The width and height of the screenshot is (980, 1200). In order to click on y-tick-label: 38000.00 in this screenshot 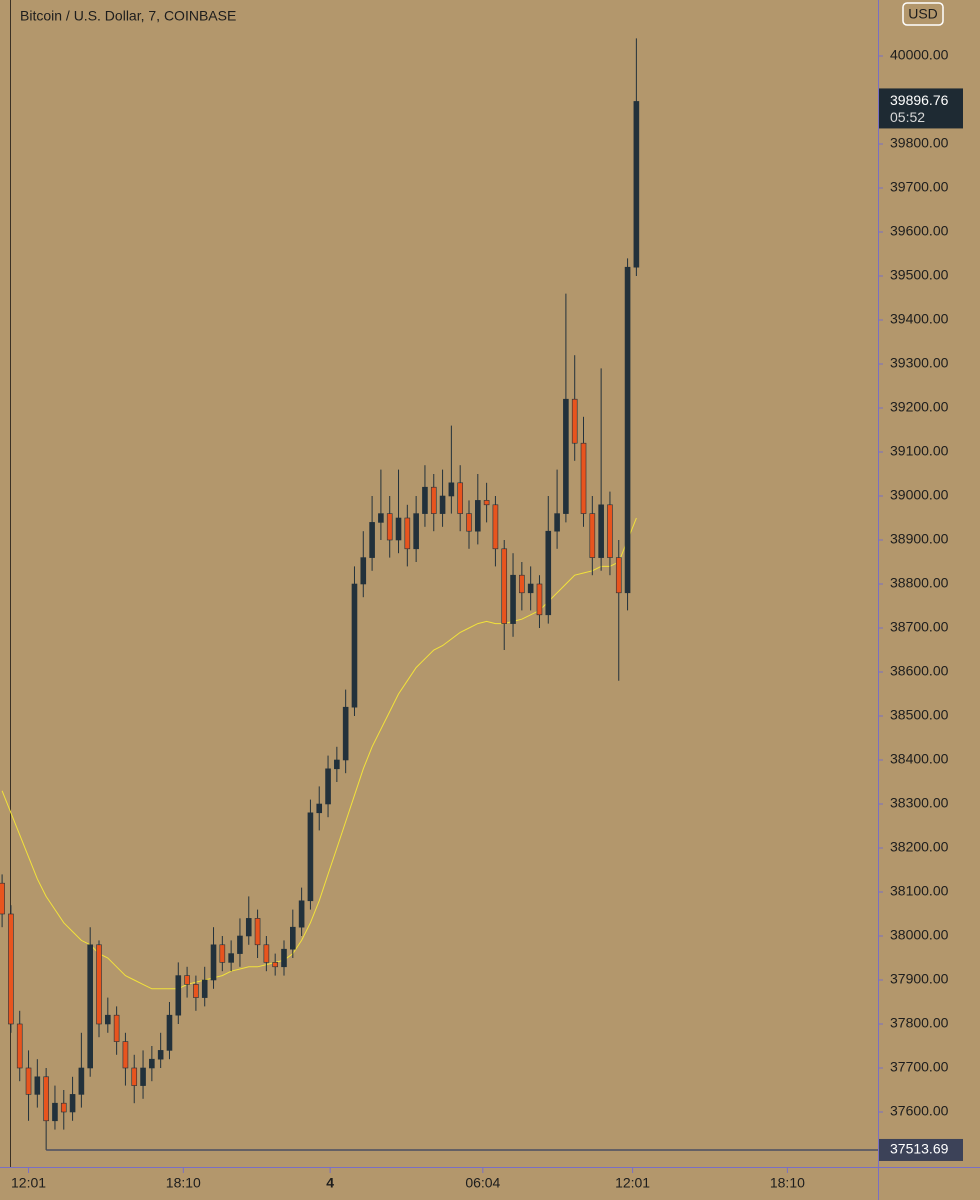, I will do `click(919, 935)`.